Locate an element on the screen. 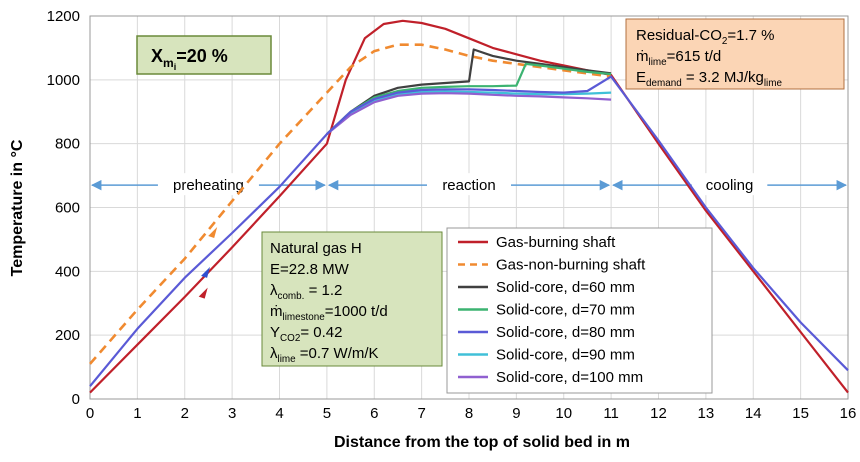 The height and width of the screenshot is (462, 860). y-tick-label: 400 is located at coordinates (67, 271).